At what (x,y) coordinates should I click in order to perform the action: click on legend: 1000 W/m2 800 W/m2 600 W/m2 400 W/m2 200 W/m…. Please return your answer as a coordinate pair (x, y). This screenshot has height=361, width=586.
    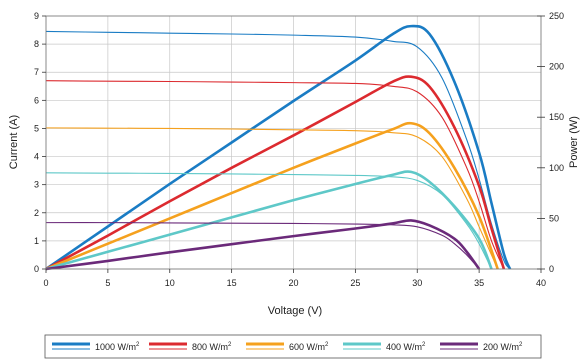
    Looking at the image, I should click on (287, 347).